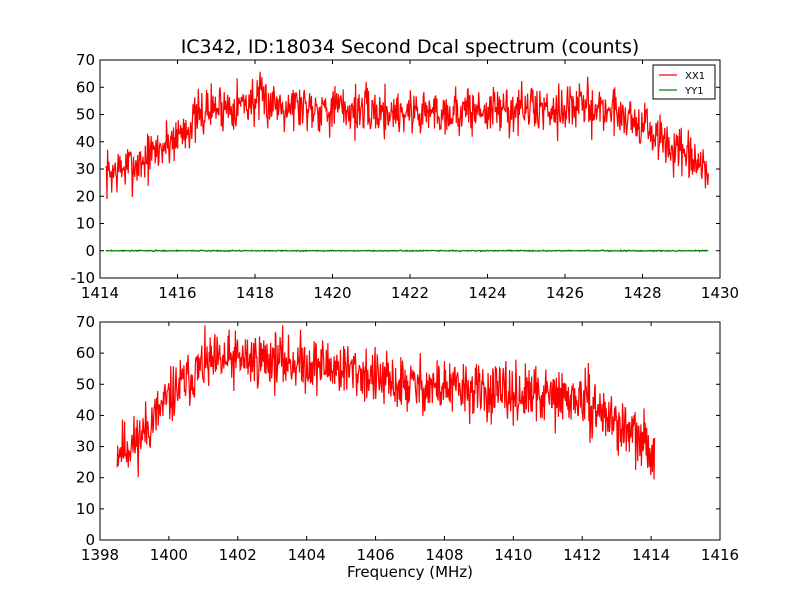 The height and width of the screenshot is (600, 800). Describe the element at coordinates (410, 572) in the screenshot. I see `bottom-x-axis-label: Frequency (MHz)` at that location.